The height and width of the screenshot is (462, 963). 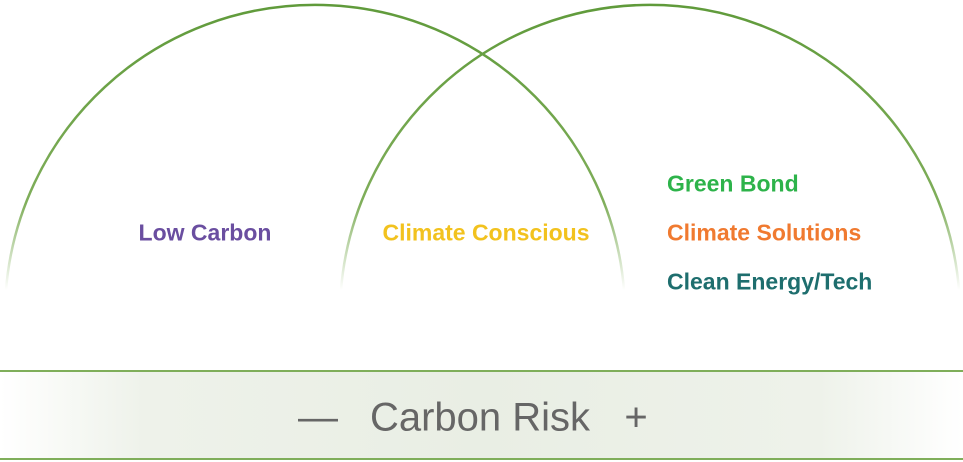 I want to click on region-label: Low Carbon, so click(x=205, y=232).